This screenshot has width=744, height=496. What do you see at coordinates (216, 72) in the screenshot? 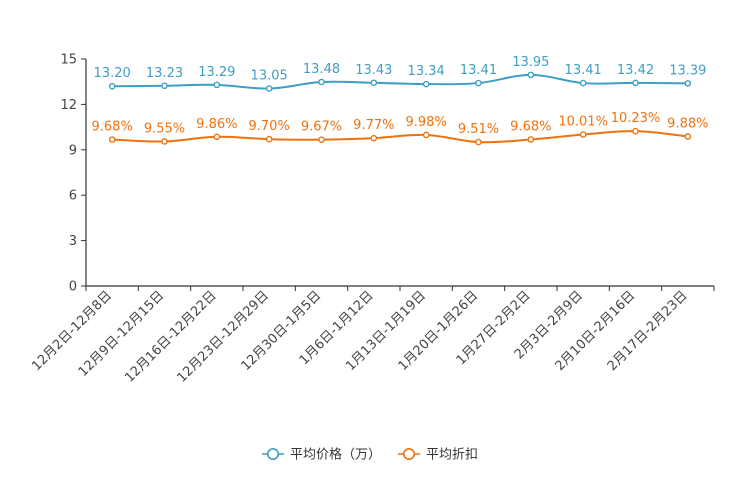
I see `data-label-price: 13.29` at bounding box center [216, 72].